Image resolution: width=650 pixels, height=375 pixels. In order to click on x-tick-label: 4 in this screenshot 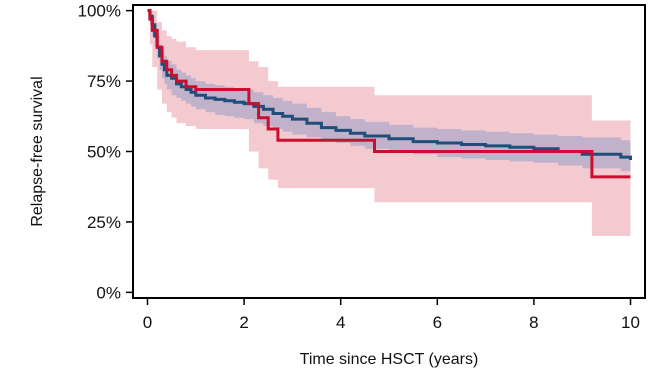, I will do `click(340, 322)`.